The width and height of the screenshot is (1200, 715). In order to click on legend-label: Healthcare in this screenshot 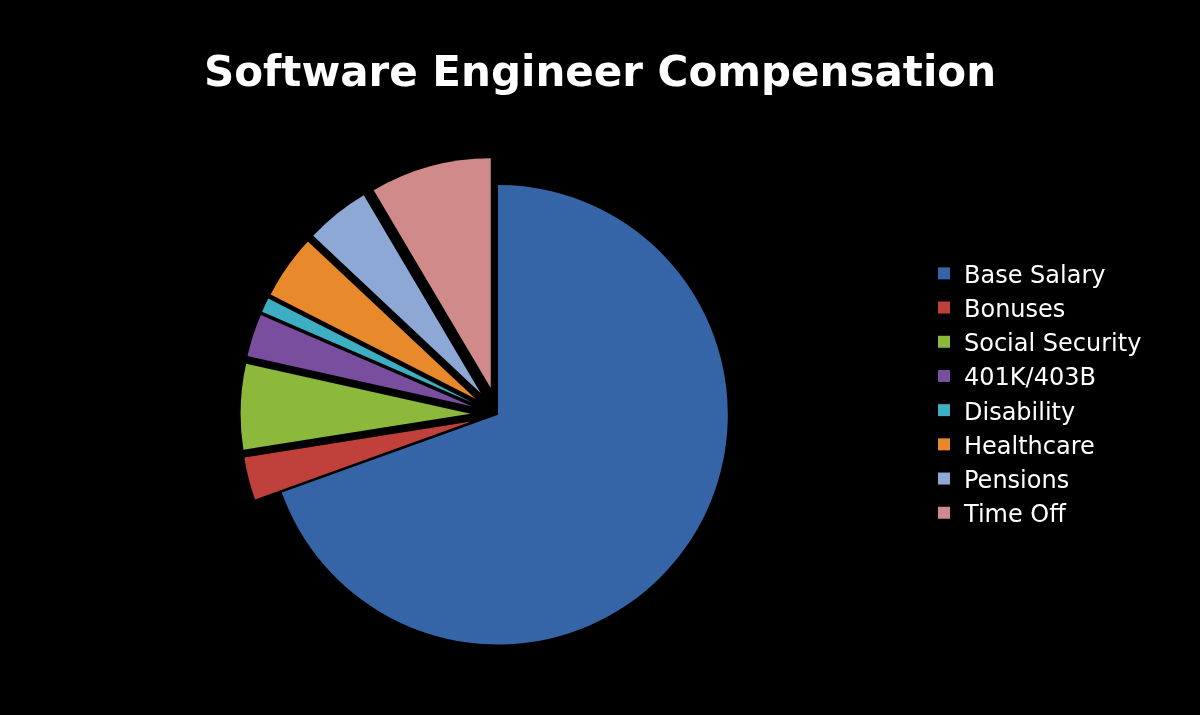, I will do `click(1029, 445)`.